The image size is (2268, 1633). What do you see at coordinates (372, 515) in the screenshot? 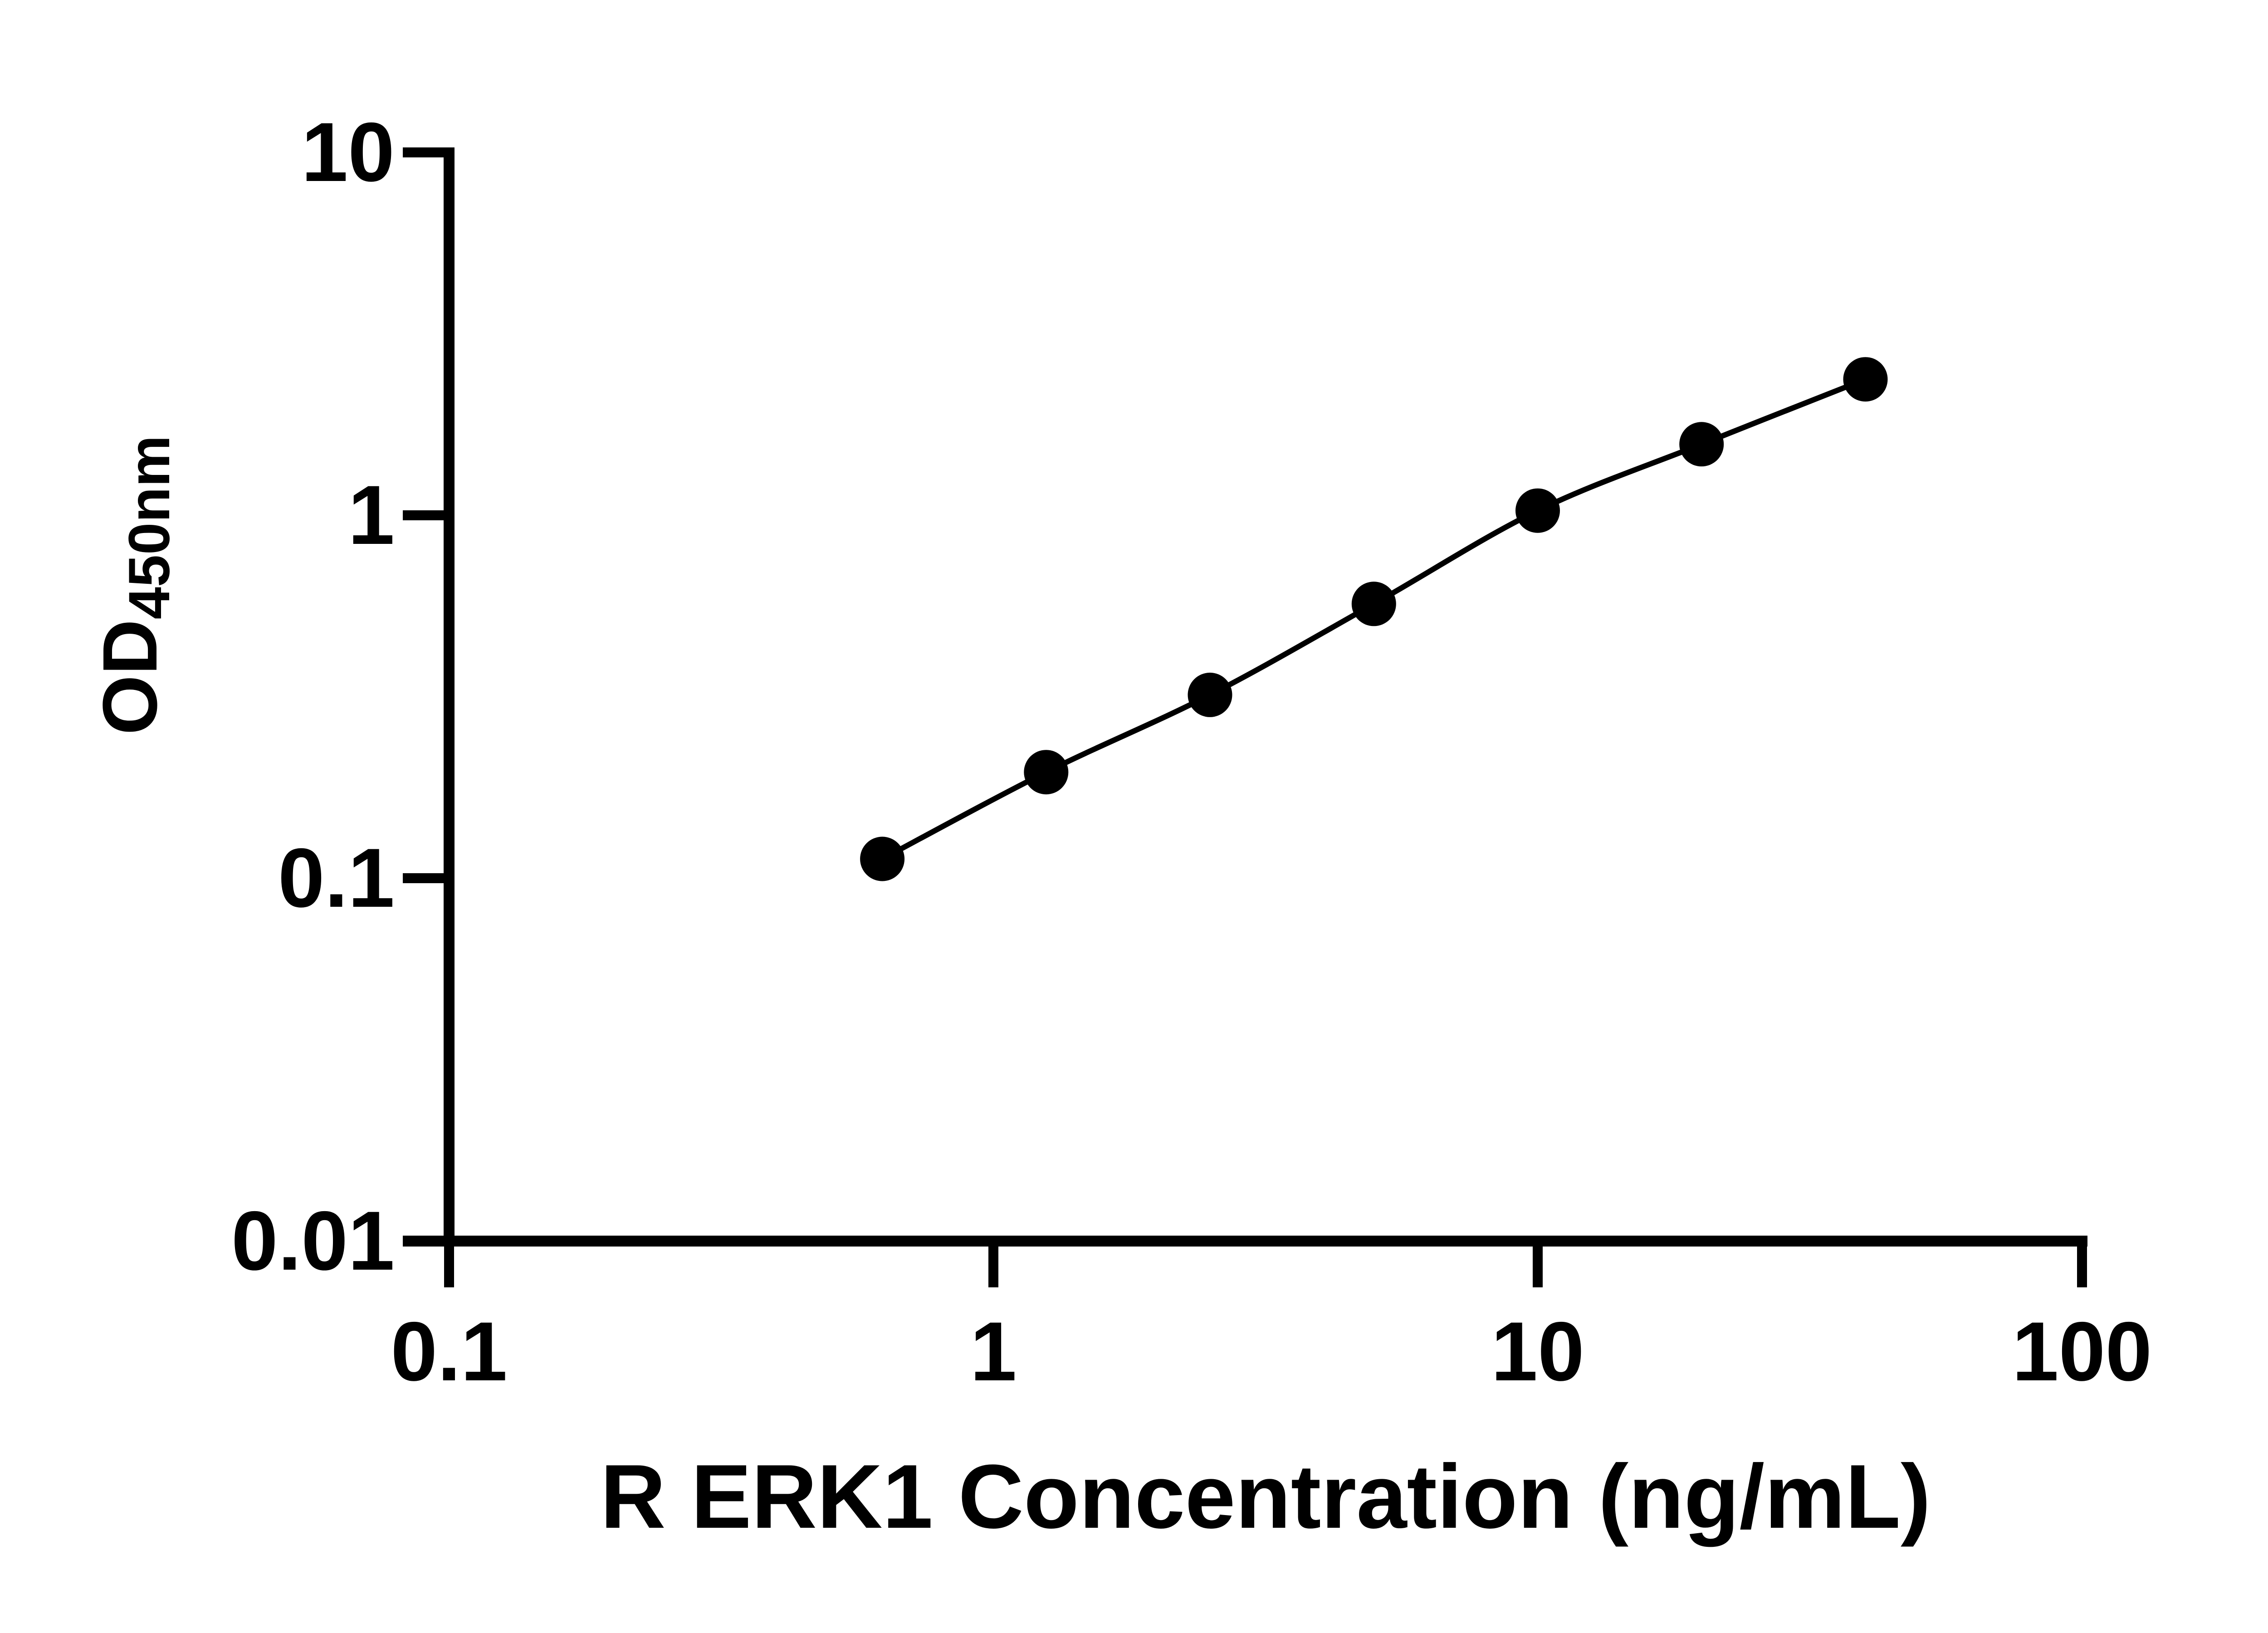
I see `y-tick-label-1: 1` at bounding box center [372, 515].